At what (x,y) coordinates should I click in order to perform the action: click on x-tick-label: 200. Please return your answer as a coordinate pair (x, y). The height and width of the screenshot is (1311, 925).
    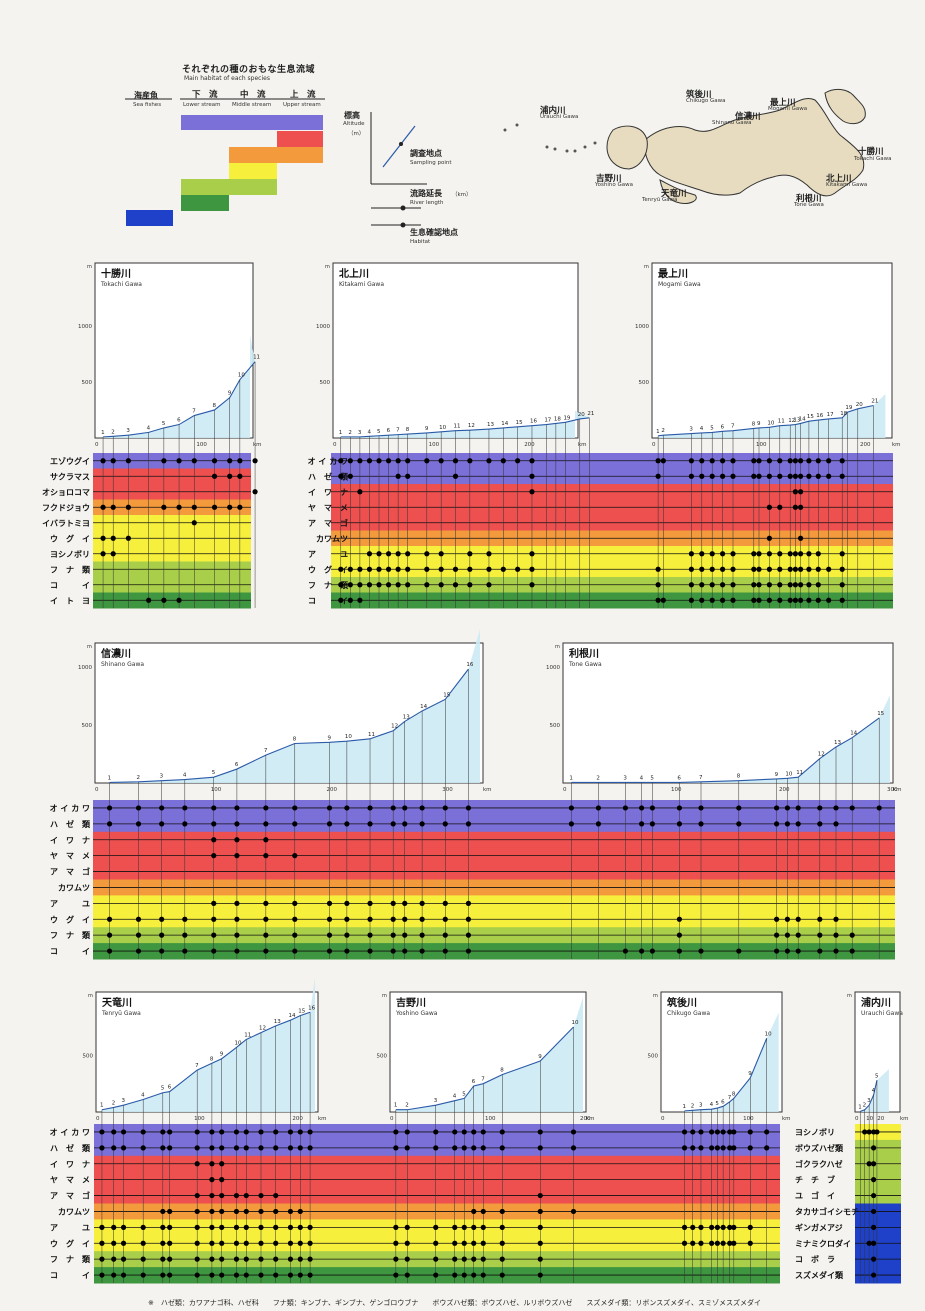
    Looking at the image, I should click on (332, 790).